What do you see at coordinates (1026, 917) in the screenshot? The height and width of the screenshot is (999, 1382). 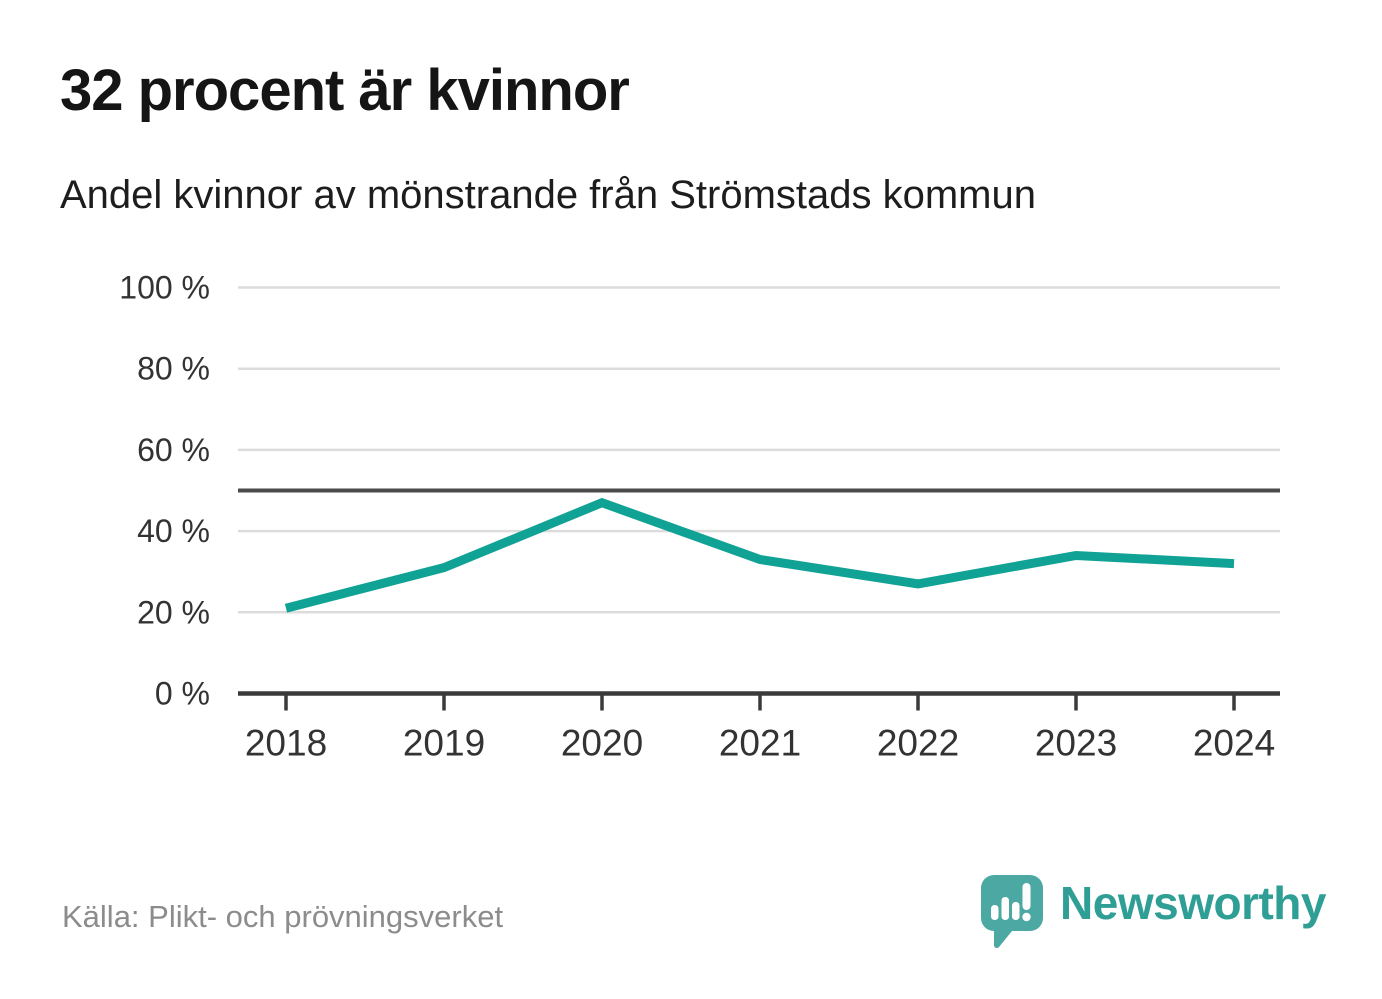 I see `exclamation-dot` at bounding box center [1026, 917].